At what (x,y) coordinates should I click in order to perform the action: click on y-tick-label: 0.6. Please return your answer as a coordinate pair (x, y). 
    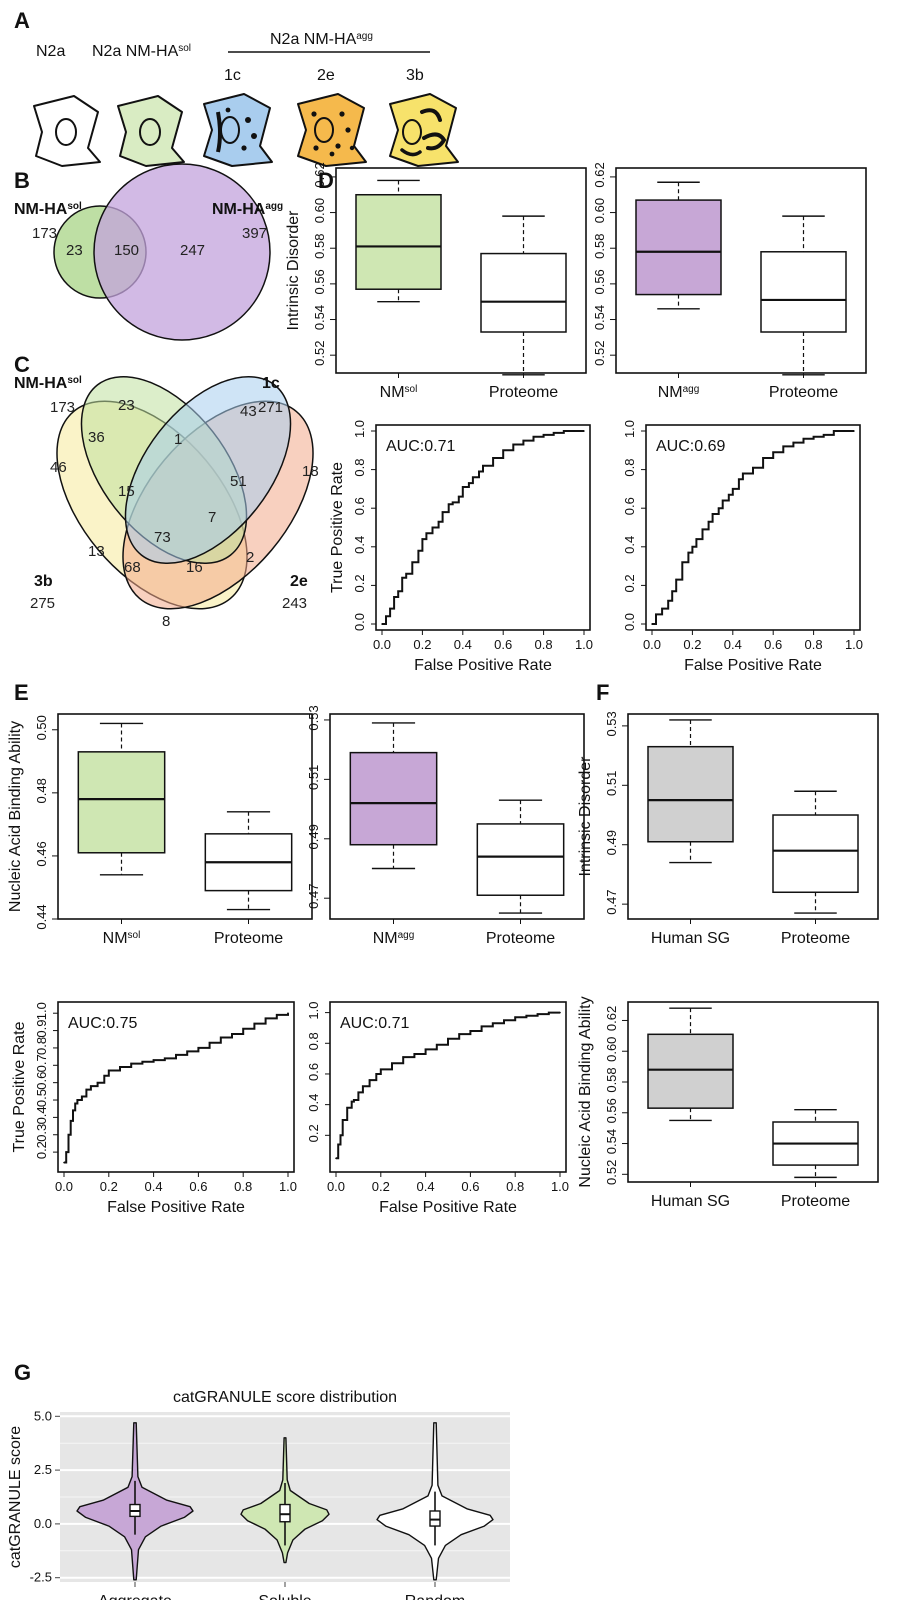
    Looking at the image, I should click on (41, 1081).